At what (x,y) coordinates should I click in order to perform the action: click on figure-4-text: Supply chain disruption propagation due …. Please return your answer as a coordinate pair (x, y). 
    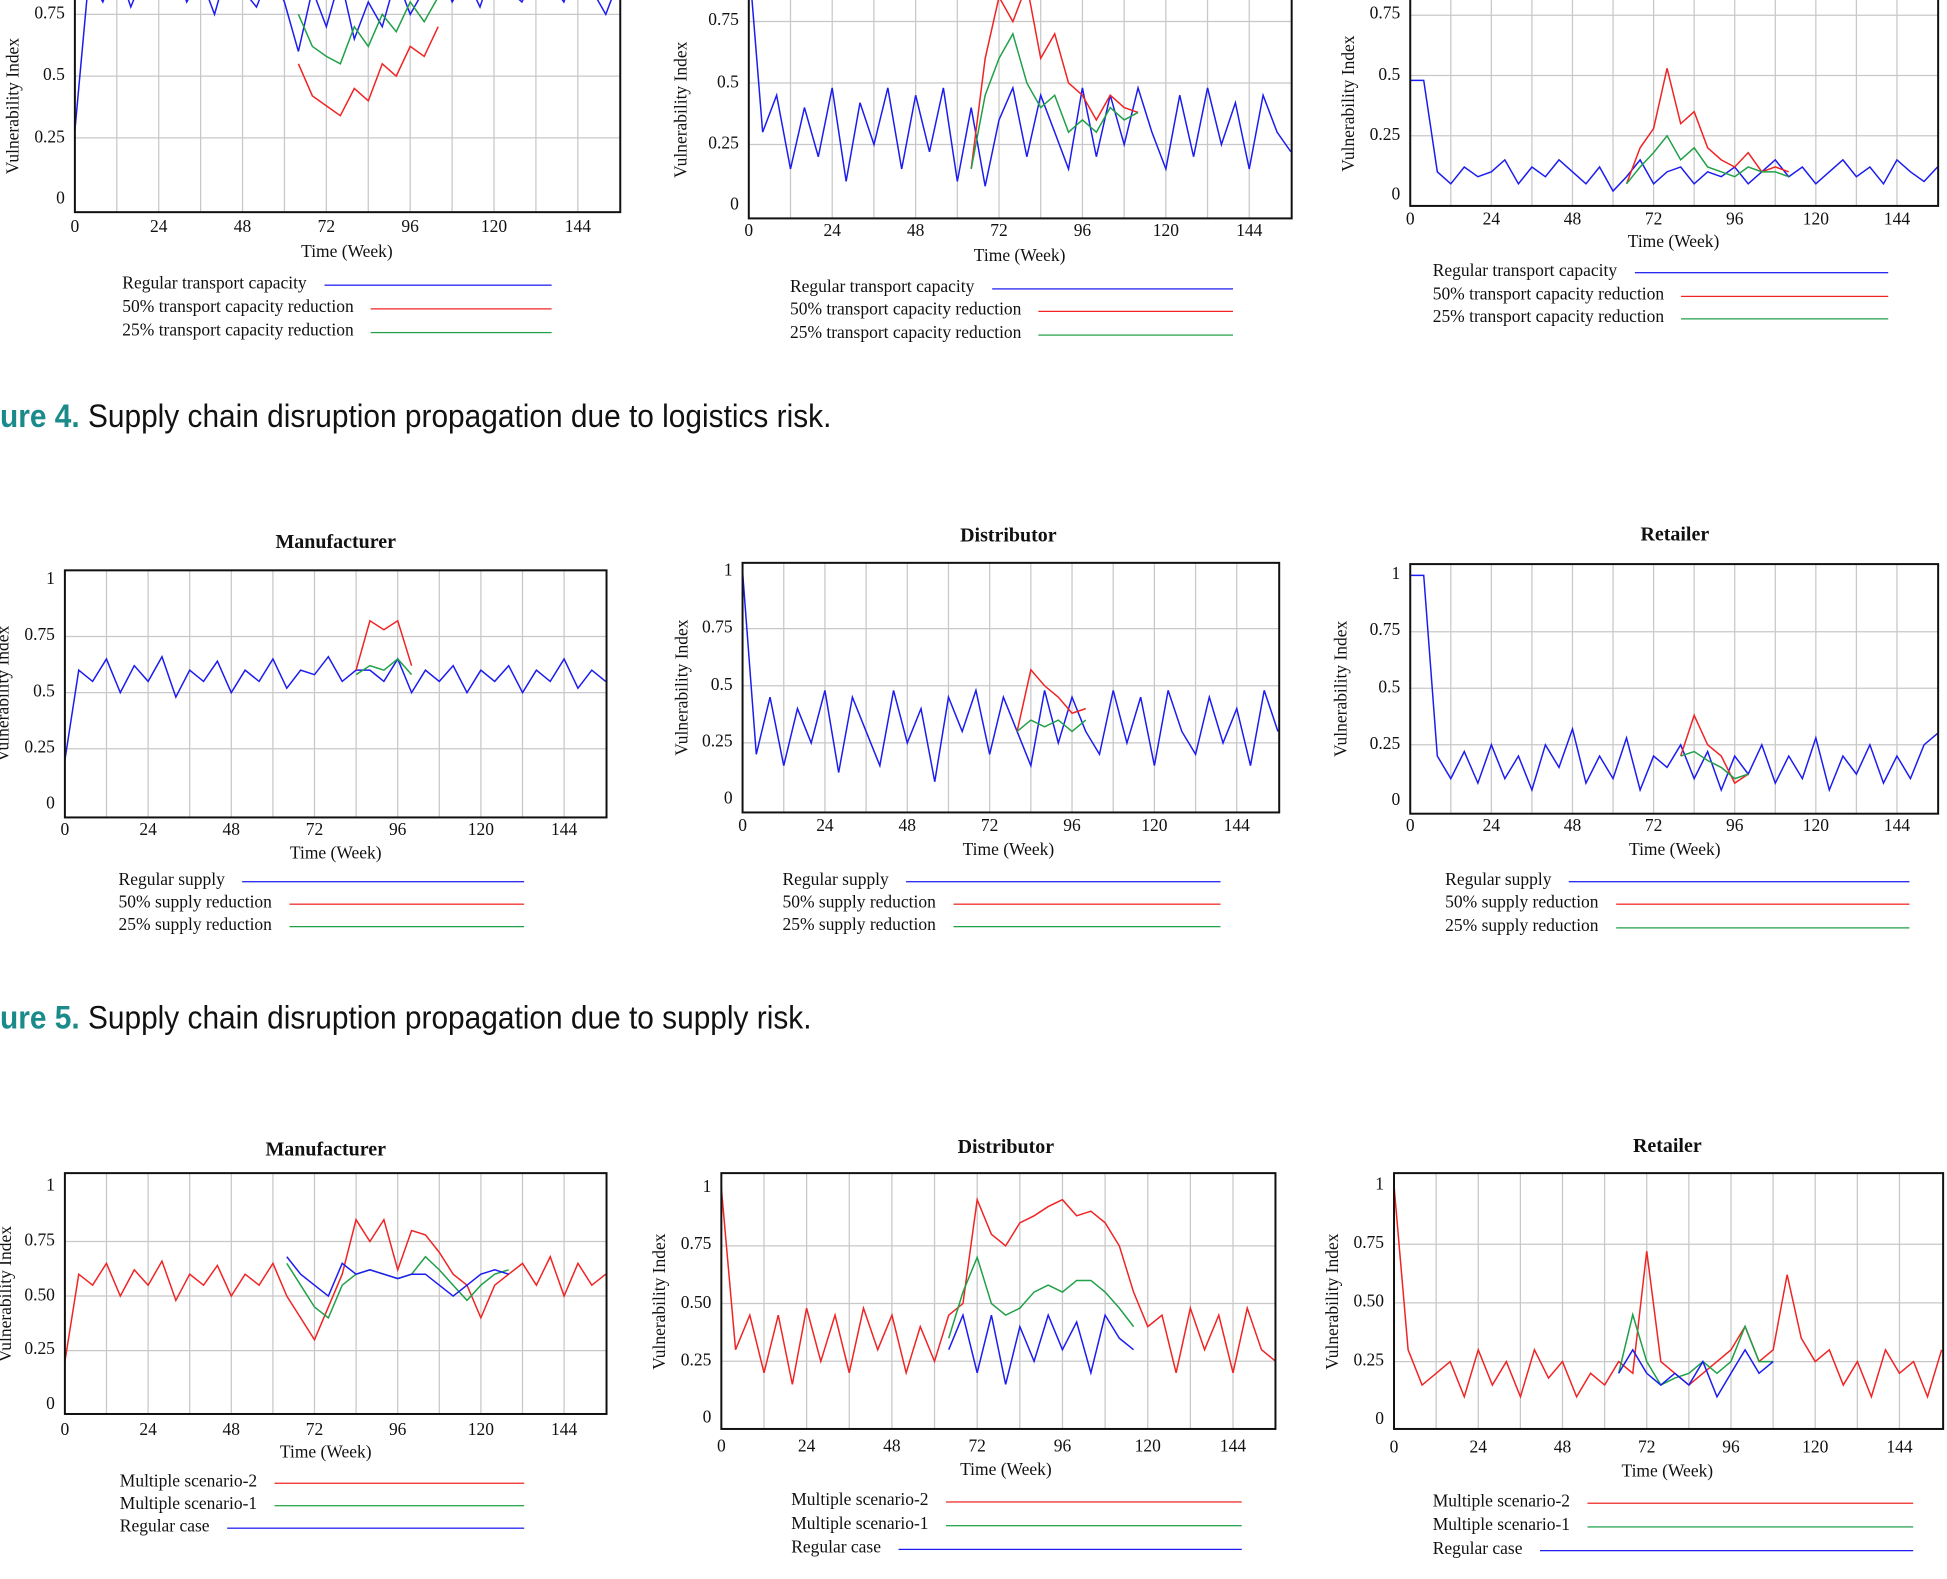
    Looking at the image, I should click on (455, 415).